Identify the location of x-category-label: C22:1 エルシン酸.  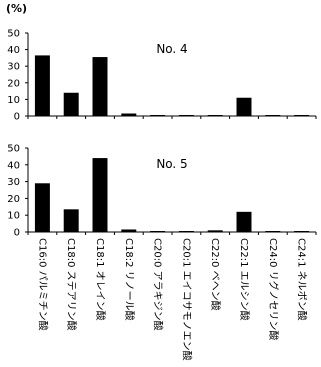
(244, 279).